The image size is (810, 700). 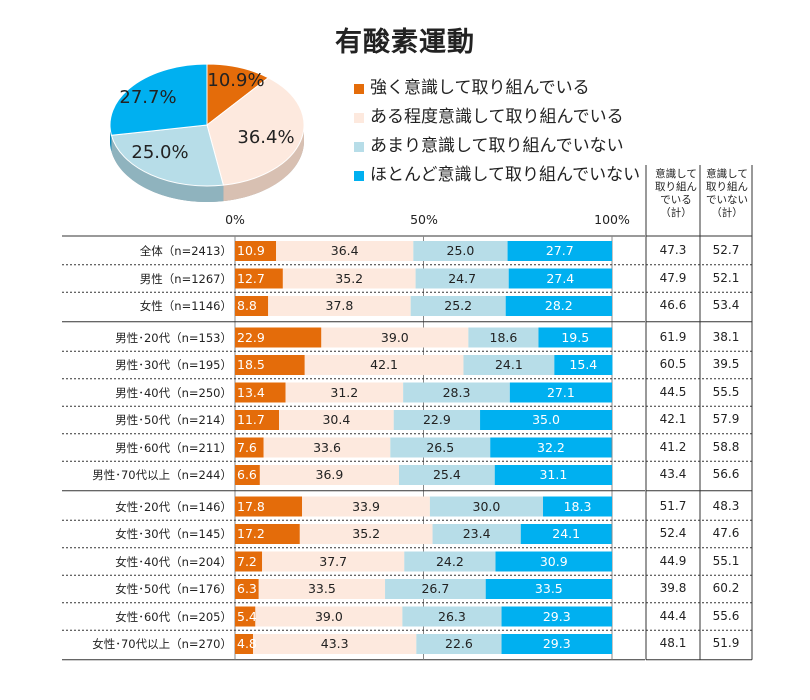 What do you see at coordinates (726, 336) in the screenshot?
I see `summary-not-engaged-value: 38.1` at bounding box center [726, 336].